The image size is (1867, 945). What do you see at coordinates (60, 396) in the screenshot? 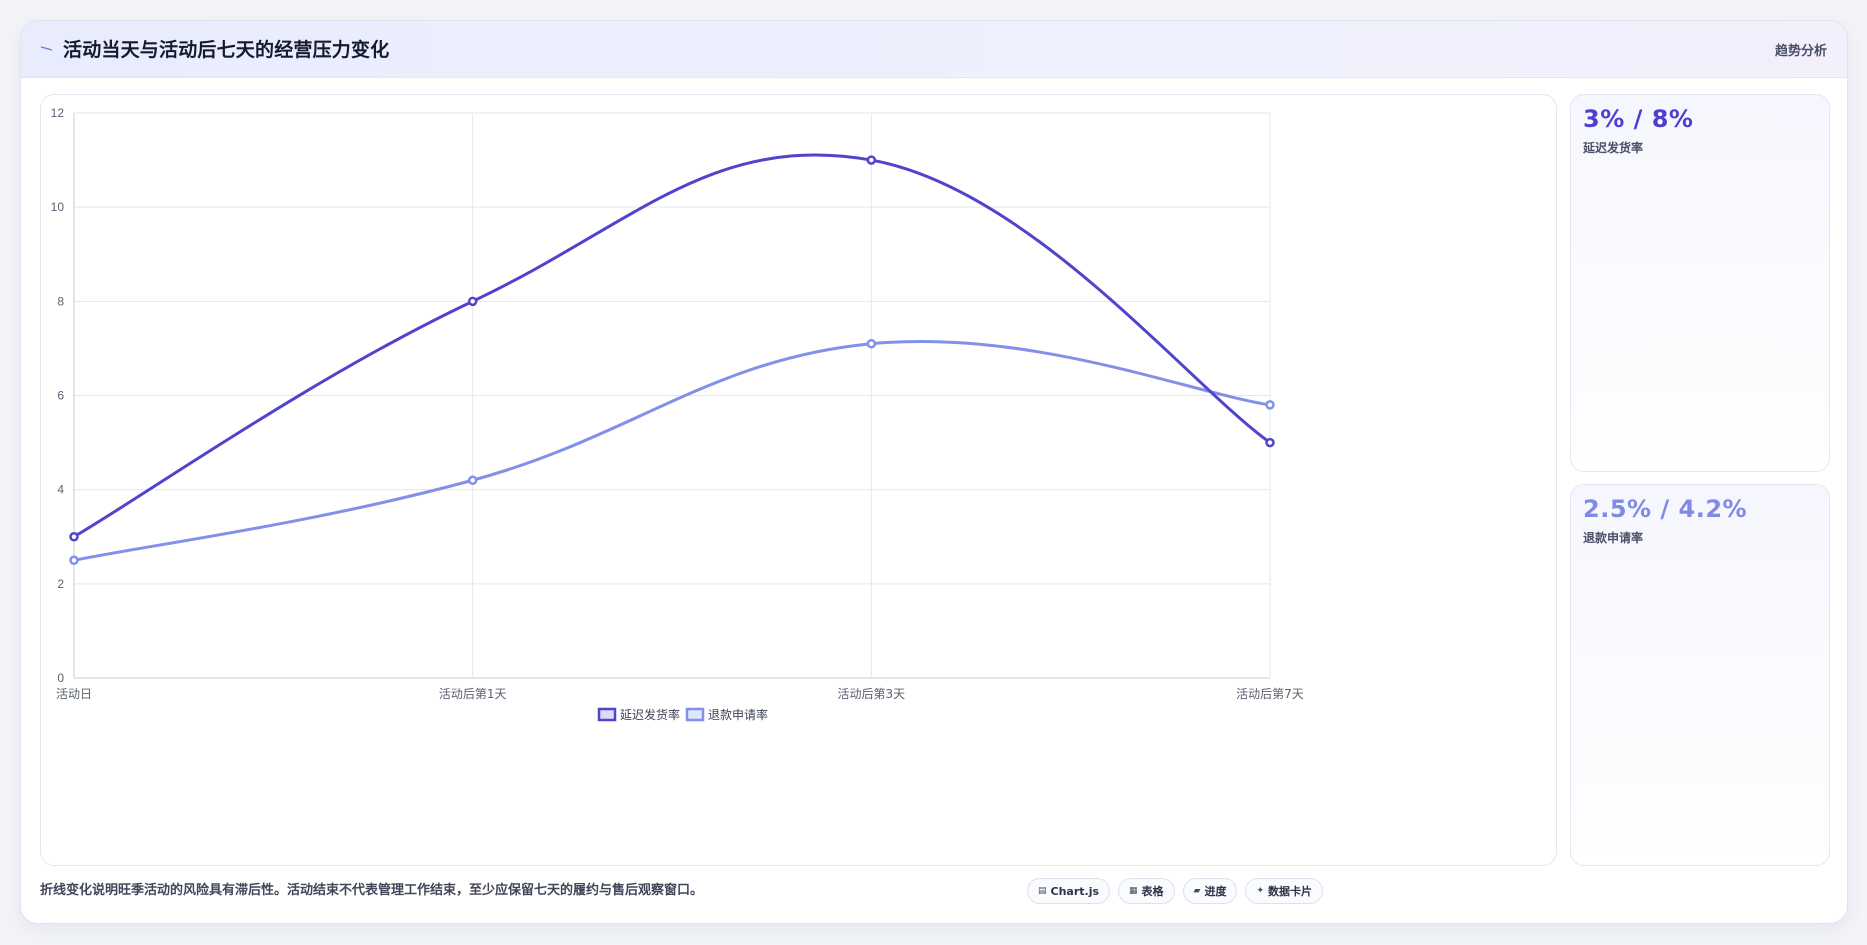
I see `y-tick-label: 6` at bounding box center [60, 396].